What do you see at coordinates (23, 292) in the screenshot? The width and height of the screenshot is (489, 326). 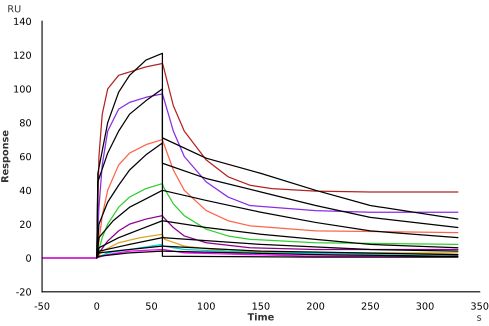 I see `y-tick-label: -20` at bounding box center [23, 292].